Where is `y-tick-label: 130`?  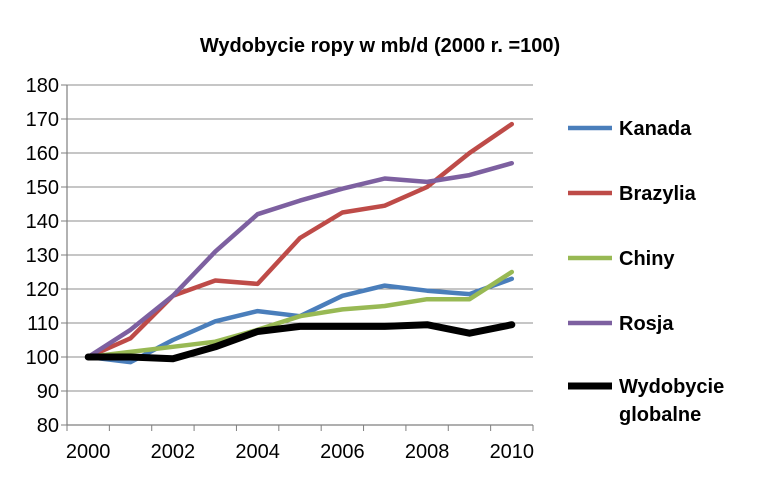
y-tick-label: 130 is located at coordinates (42, 256).